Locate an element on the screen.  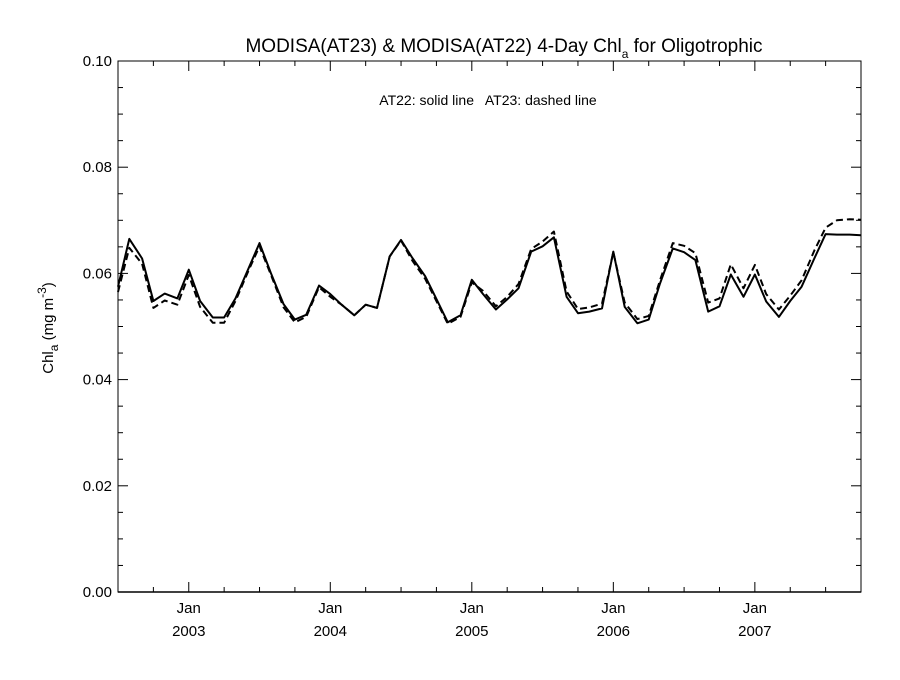
chart-title-main: MODISA(AT23) & MODISA(AT22) 4-Day Chl is located at coordinates (433, 46).